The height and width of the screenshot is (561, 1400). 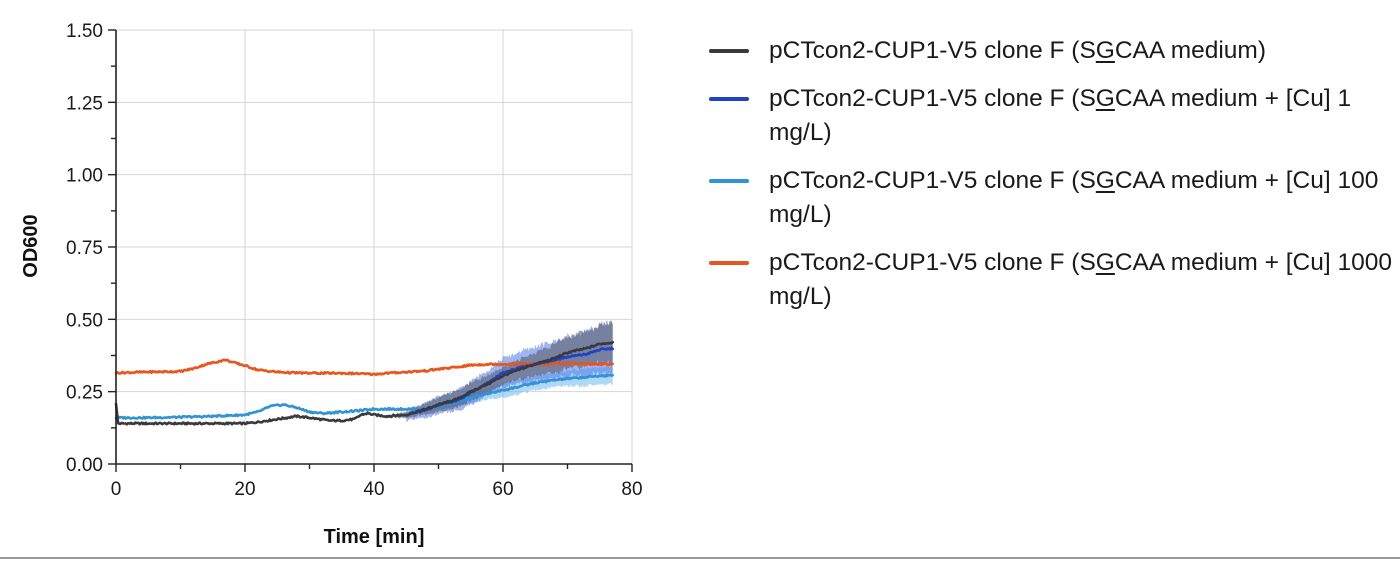 I want to click on x-tick-label-0: 0, so click(x=116, y=489).